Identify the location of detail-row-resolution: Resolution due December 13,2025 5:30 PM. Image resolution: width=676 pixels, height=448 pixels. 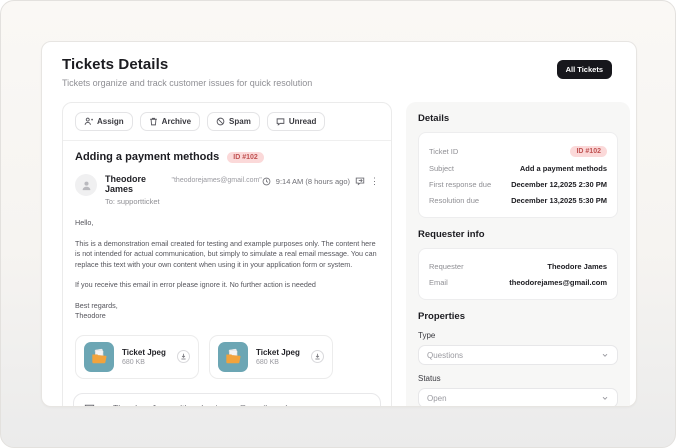
(518, 200).